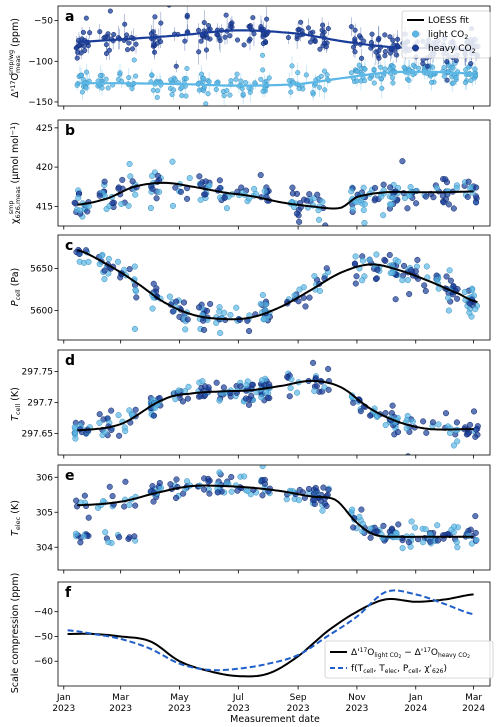 Image resolution: width=500 pixels, height=727 pixels. What do you see at coordinates (238, 709) in the screenshot?
I see `x-tick-label-year: 2023` at bounding box center [238, 709].